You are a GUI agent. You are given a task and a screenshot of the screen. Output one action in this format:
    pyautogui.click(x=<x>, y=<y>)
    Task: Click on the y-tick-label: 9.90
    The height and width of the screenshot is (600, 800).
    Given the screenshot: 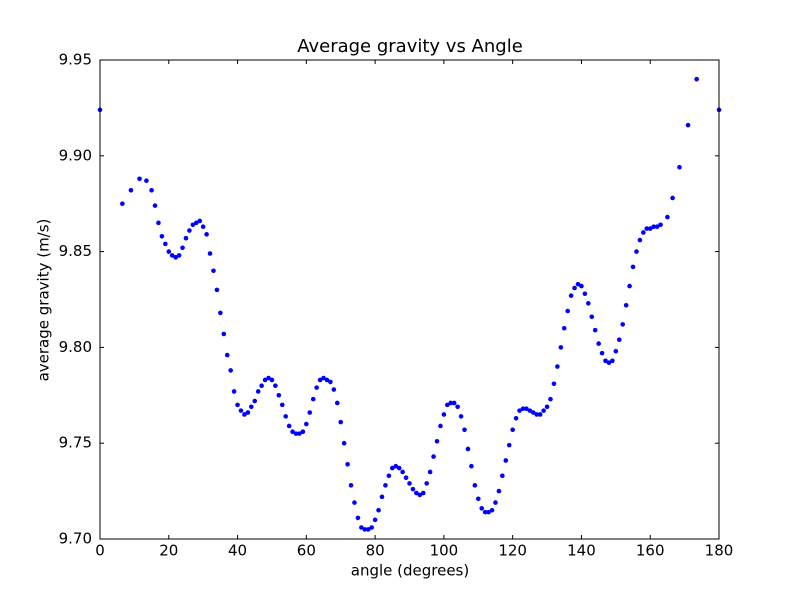 What is the action you would take?
    pyautogui.click(x=75, y=155)
    